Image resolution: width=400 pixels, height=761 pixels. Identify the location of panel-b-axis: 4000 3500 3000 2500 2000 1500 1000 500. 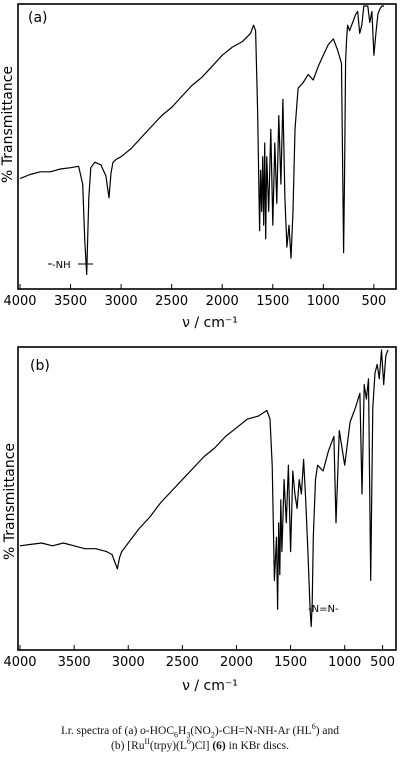
(199, 657).